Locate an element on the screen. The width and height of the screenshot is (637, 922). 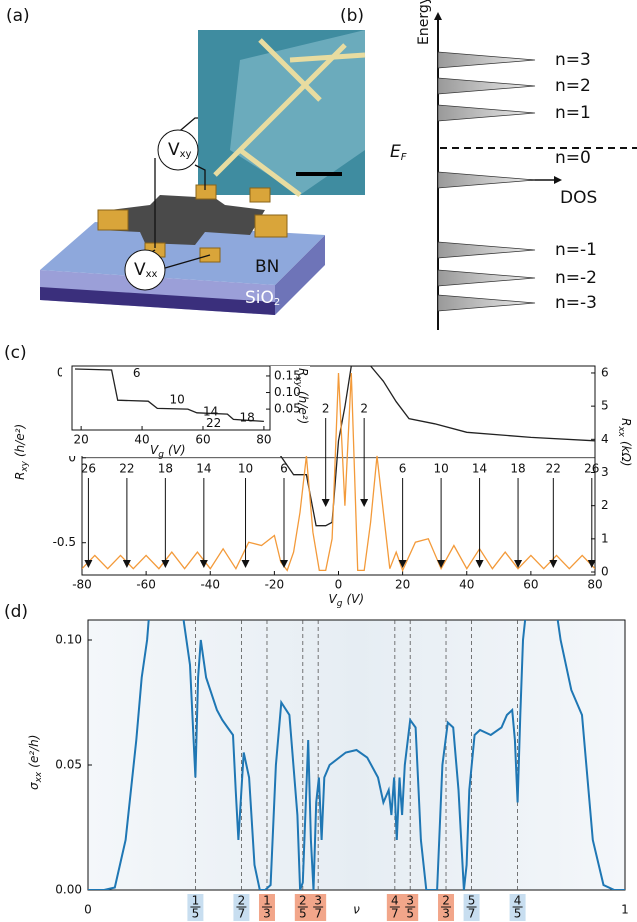
y-axis-label-sub: xy is located at coordinates (25, 466).